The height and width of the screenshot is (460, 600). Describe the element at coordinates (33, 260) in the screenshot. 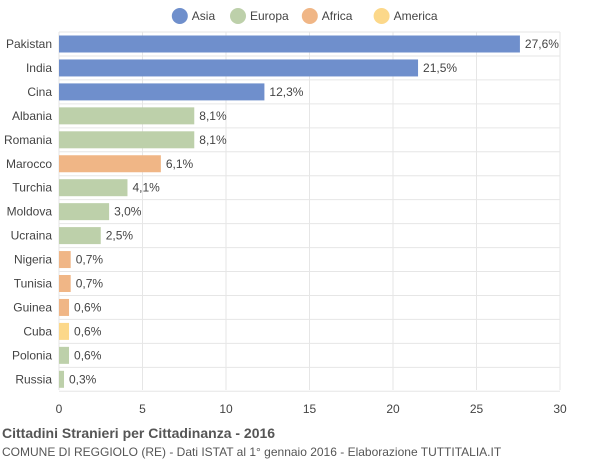

I see `category-label-nigeria: Nigeria` at that location.